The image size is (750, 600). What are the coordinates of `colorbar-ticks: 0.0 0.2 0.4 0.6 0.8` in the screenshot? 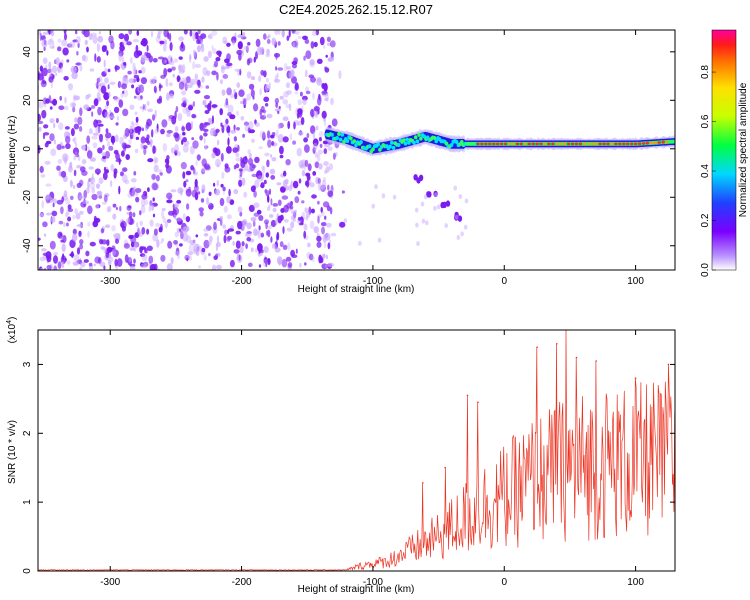 It's located at (708, 171).